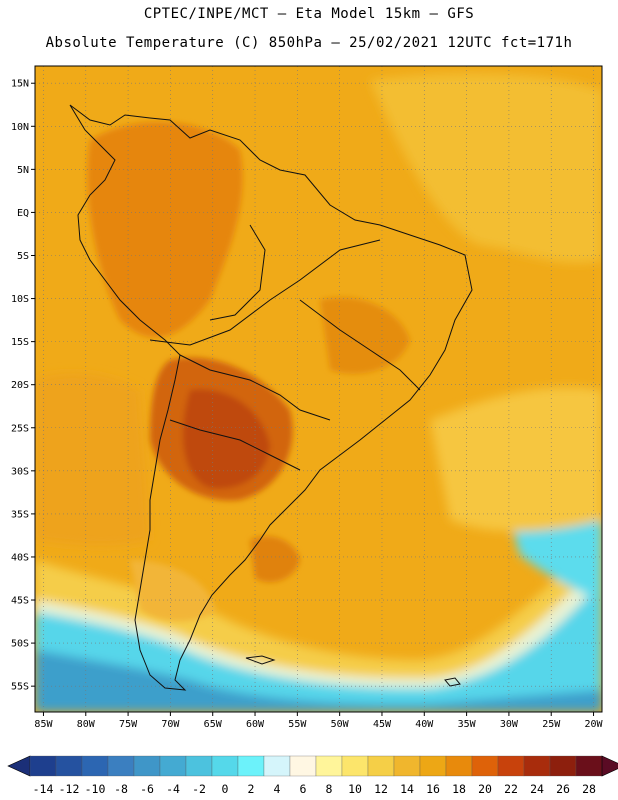  What do you see at coordinates (407, 789) in the screenshot?
I see `colorbar-label: 14` at bounding box center [407, 789].